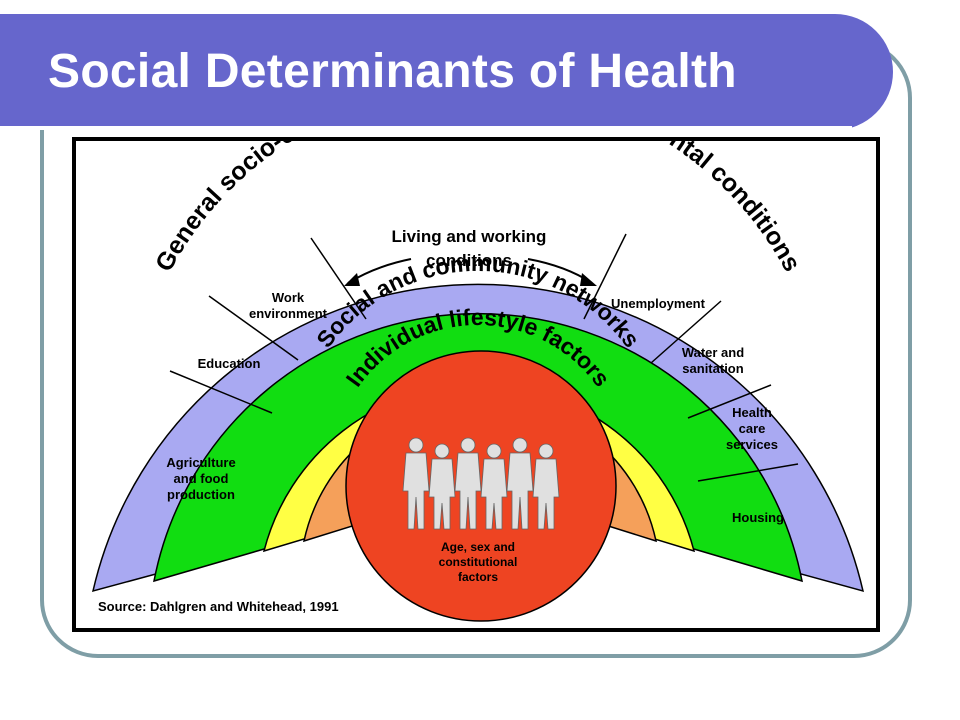 This screenshot has height=720, width=960. Describe the element at coordinates (752, 444) in the screenshot. I see `segment-health-line3: services` at that location.